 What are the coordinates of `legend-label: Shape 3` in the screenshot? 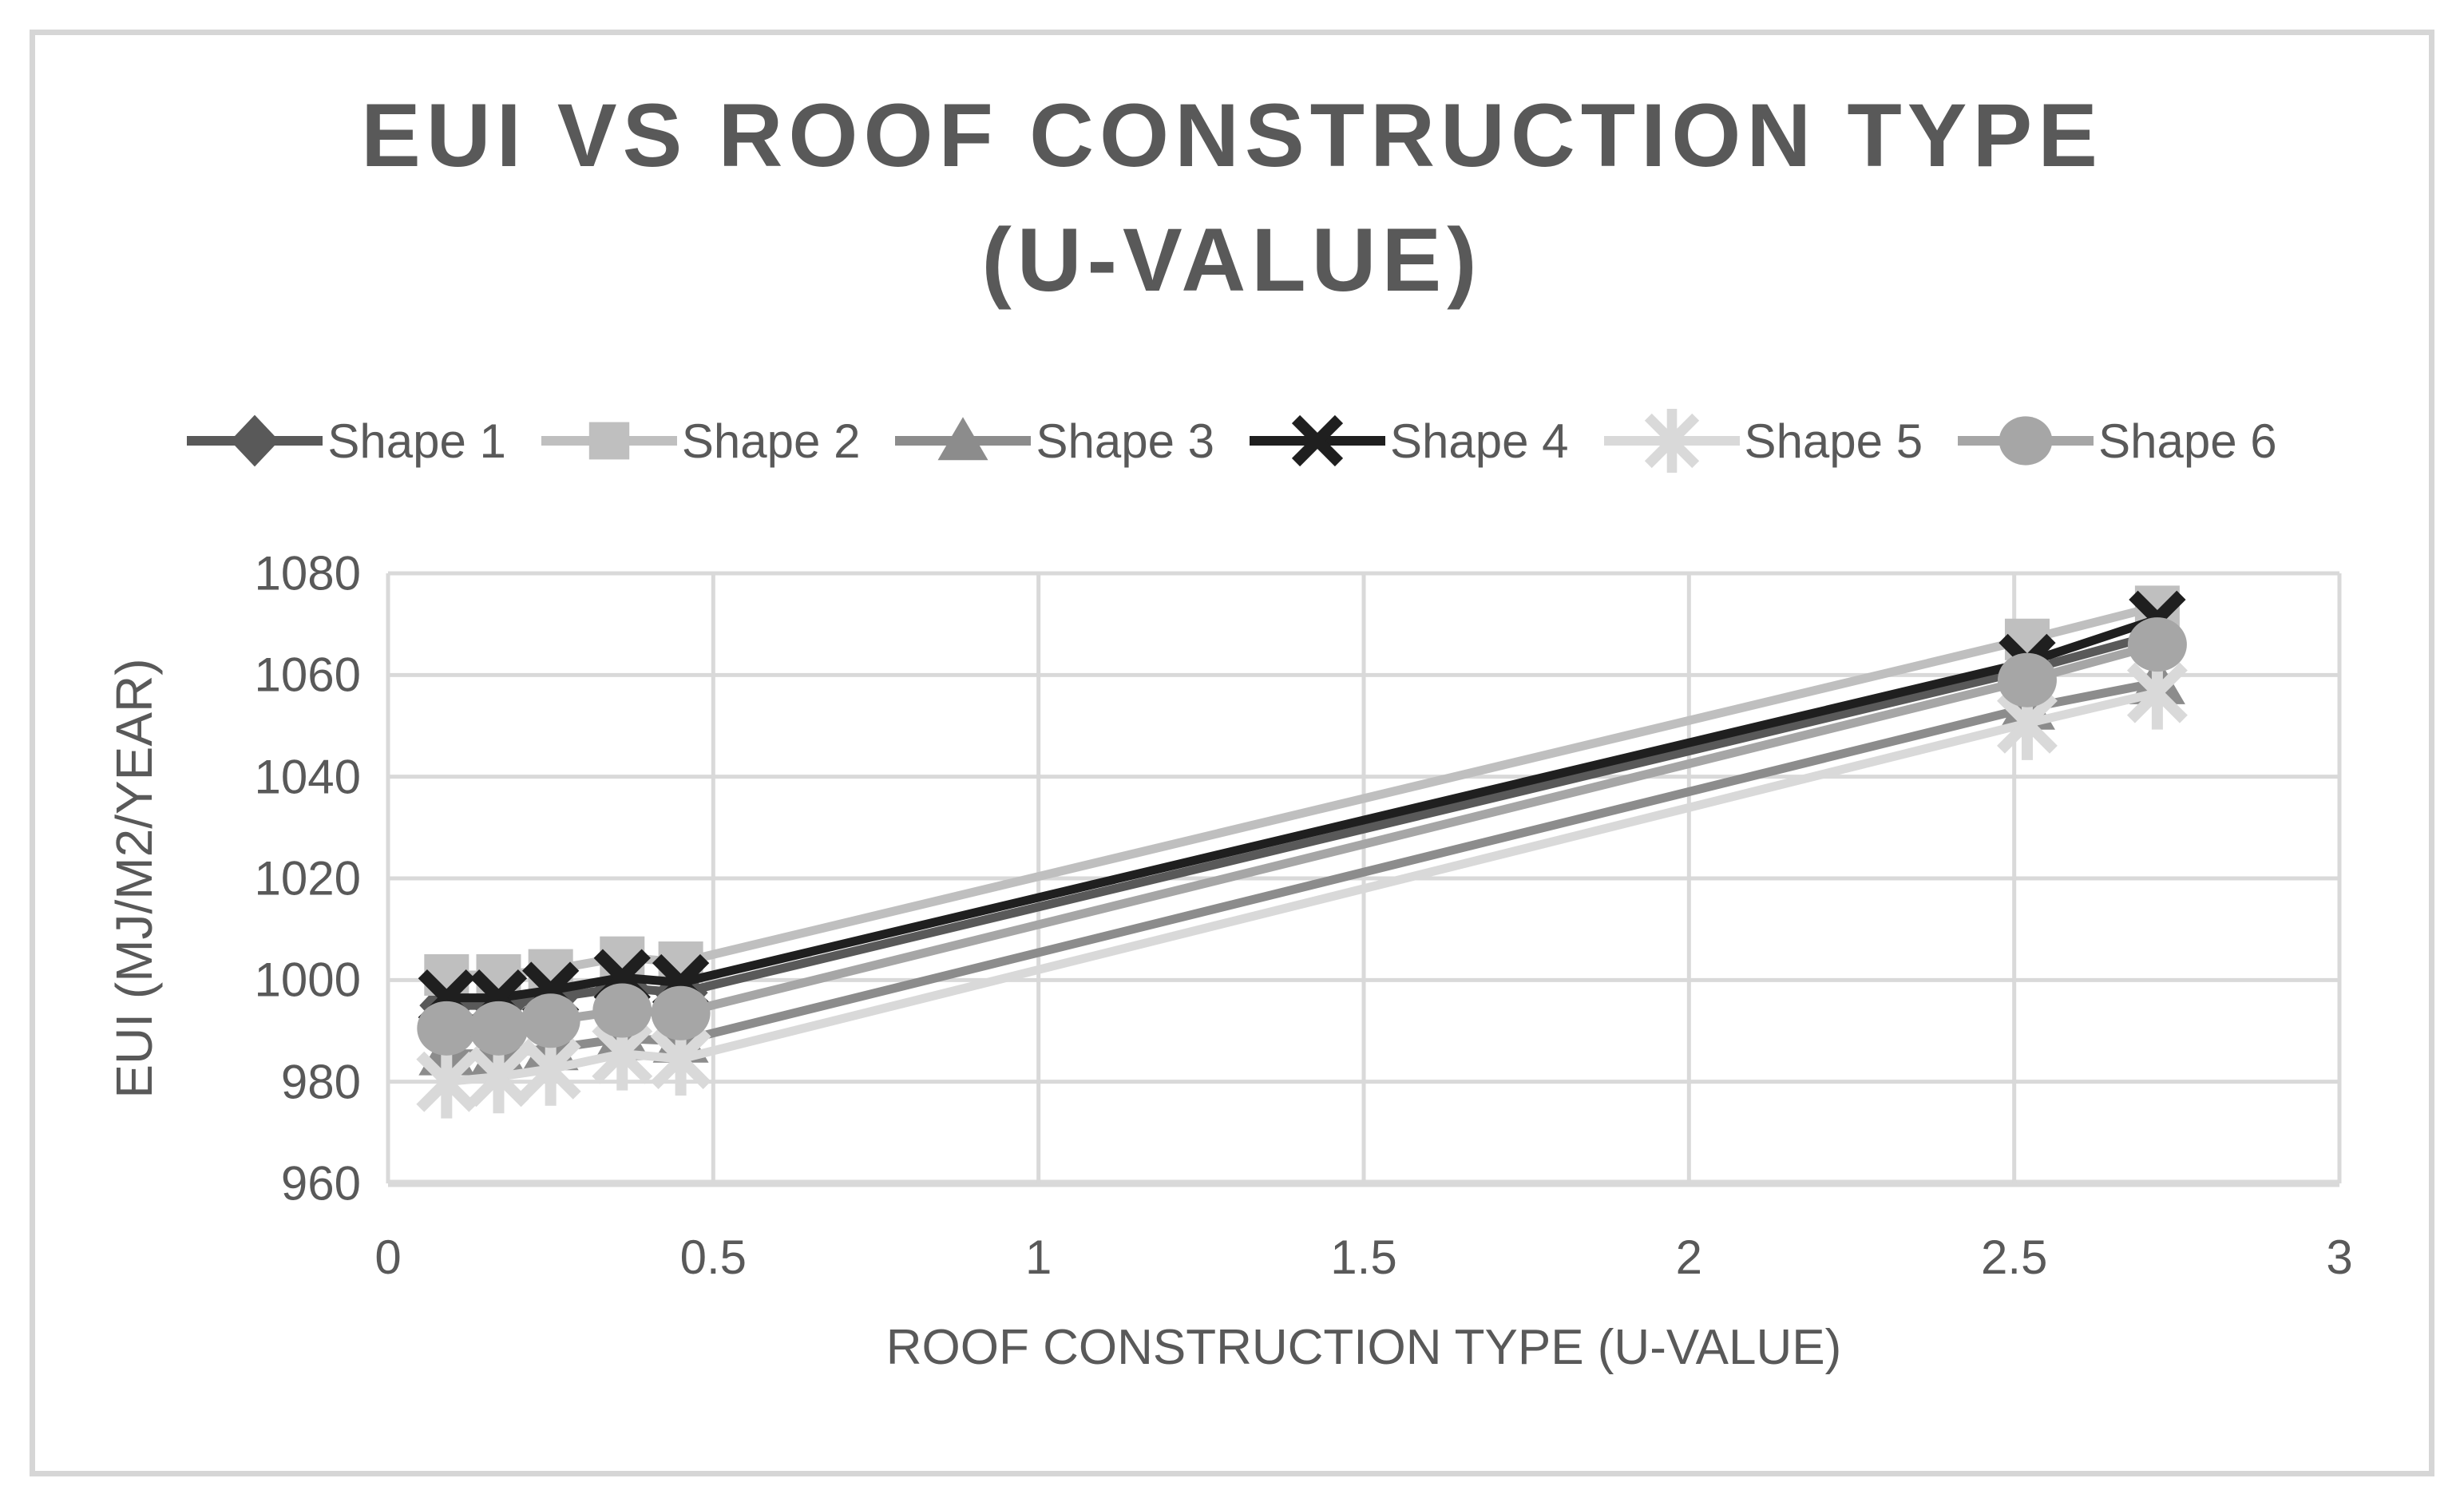 It's located at (1125, 441).